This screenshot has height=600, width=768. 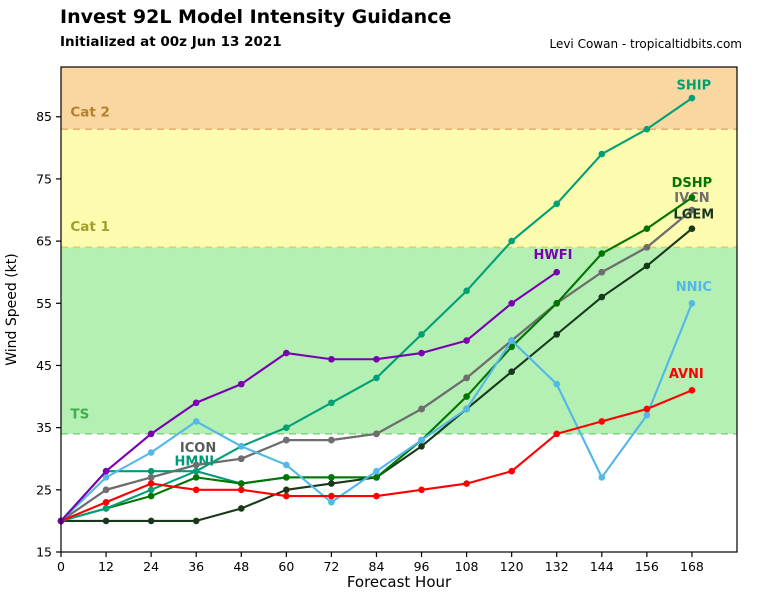 I want to click on x-tick-label: 72, so click(x=331, y=566).